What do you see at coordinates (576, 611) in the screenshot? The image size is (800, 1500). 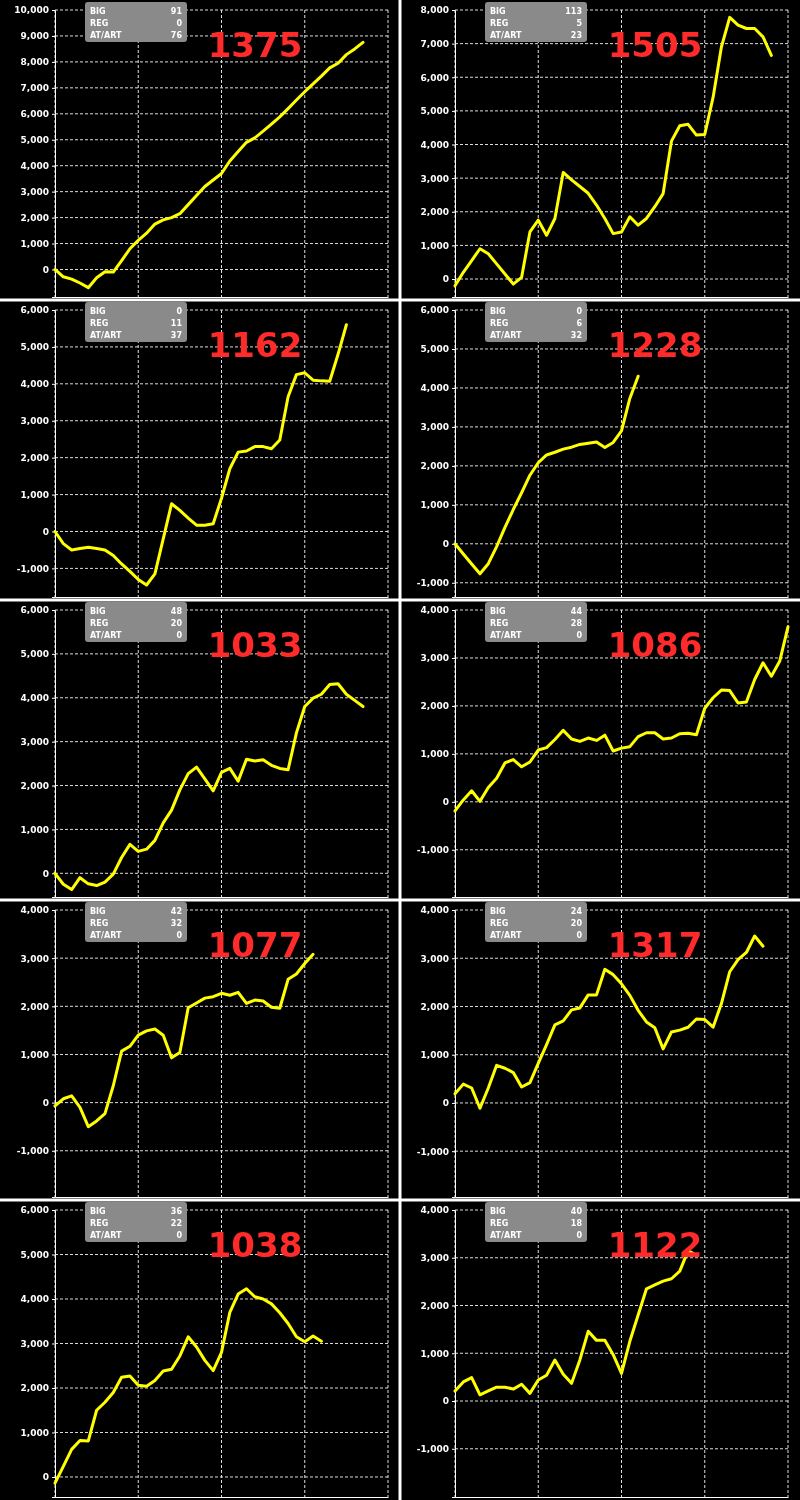 I see `annotation: 44` at bounding box center [576, 611].